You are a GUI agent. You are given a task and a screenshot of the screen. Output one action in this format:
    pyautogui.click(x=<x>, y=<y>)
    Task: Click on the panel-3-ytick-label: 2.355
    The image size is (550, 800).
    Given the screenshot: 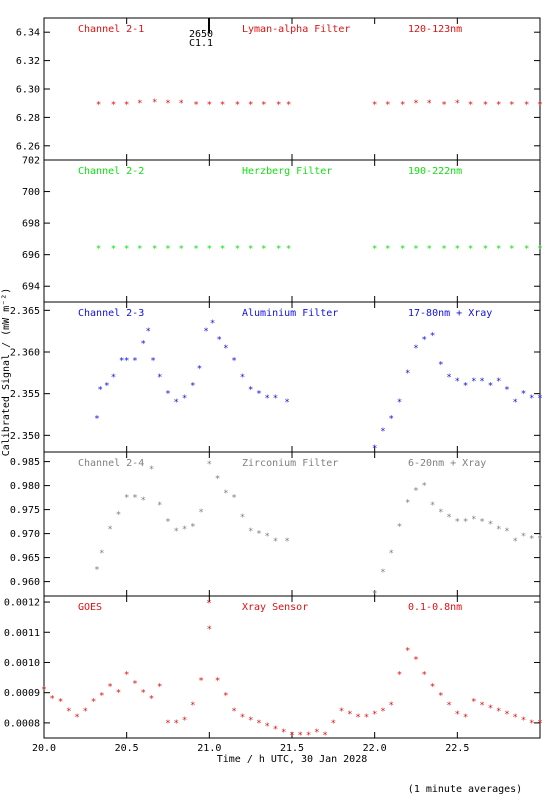 What is the action you would take?
    pyautogui.click(x=25, y=394)
    